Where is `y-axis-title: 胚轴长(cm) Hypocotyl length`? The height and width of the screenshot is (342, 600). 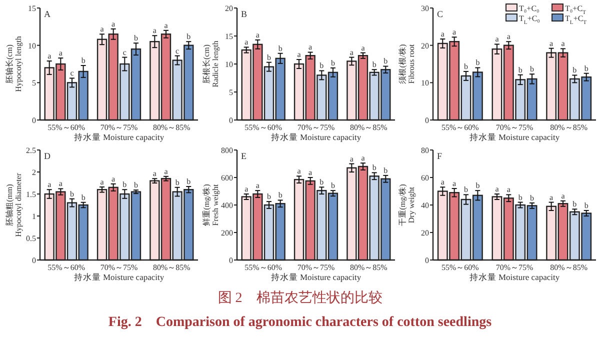
y-axis-title: 胚轴长(cm) Hypocotyl length is located at coordinates (14, 64).